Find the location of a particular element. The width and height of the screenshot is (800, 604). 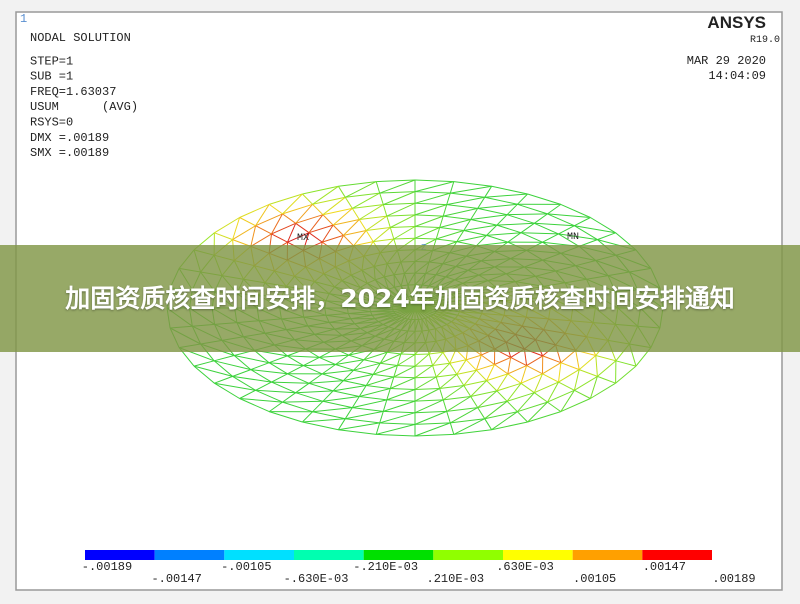

legend-label: -.210E-03 is located at coordinates (385, 567).